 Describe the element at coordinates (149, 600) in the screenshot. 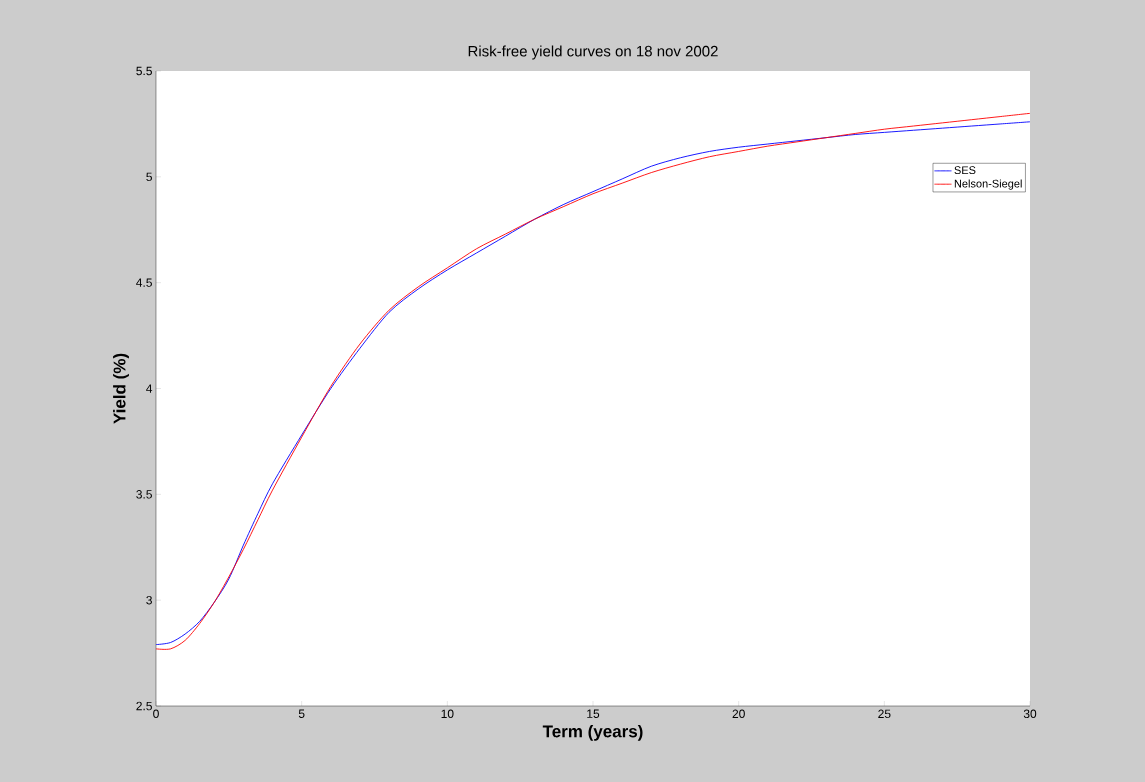

I see `y-tick-label: 3` at that location.